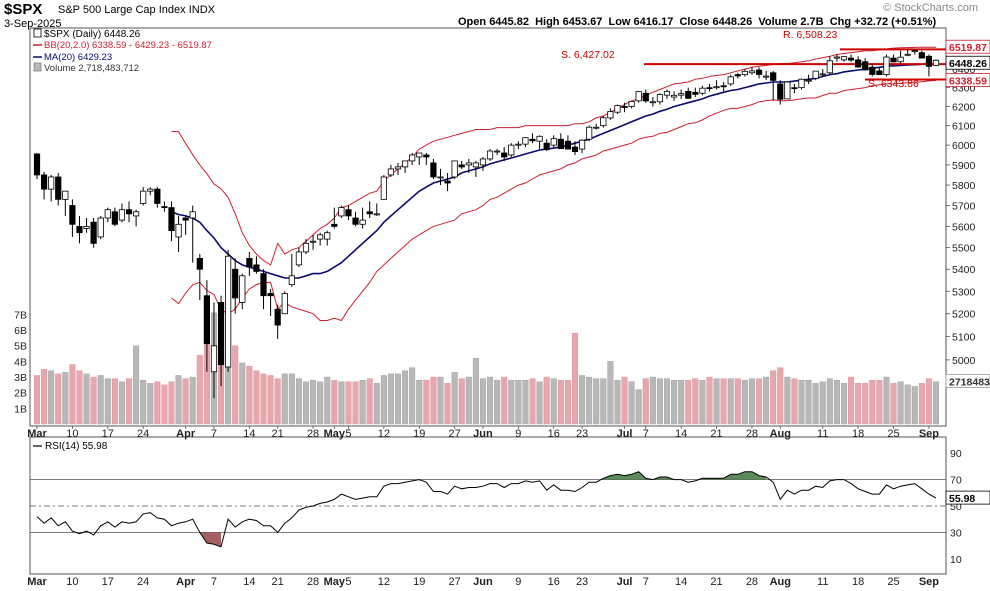  Describe the element at coordinates (964, 292) in the screenshot. I see `price-tick-label: 5300` at that location.